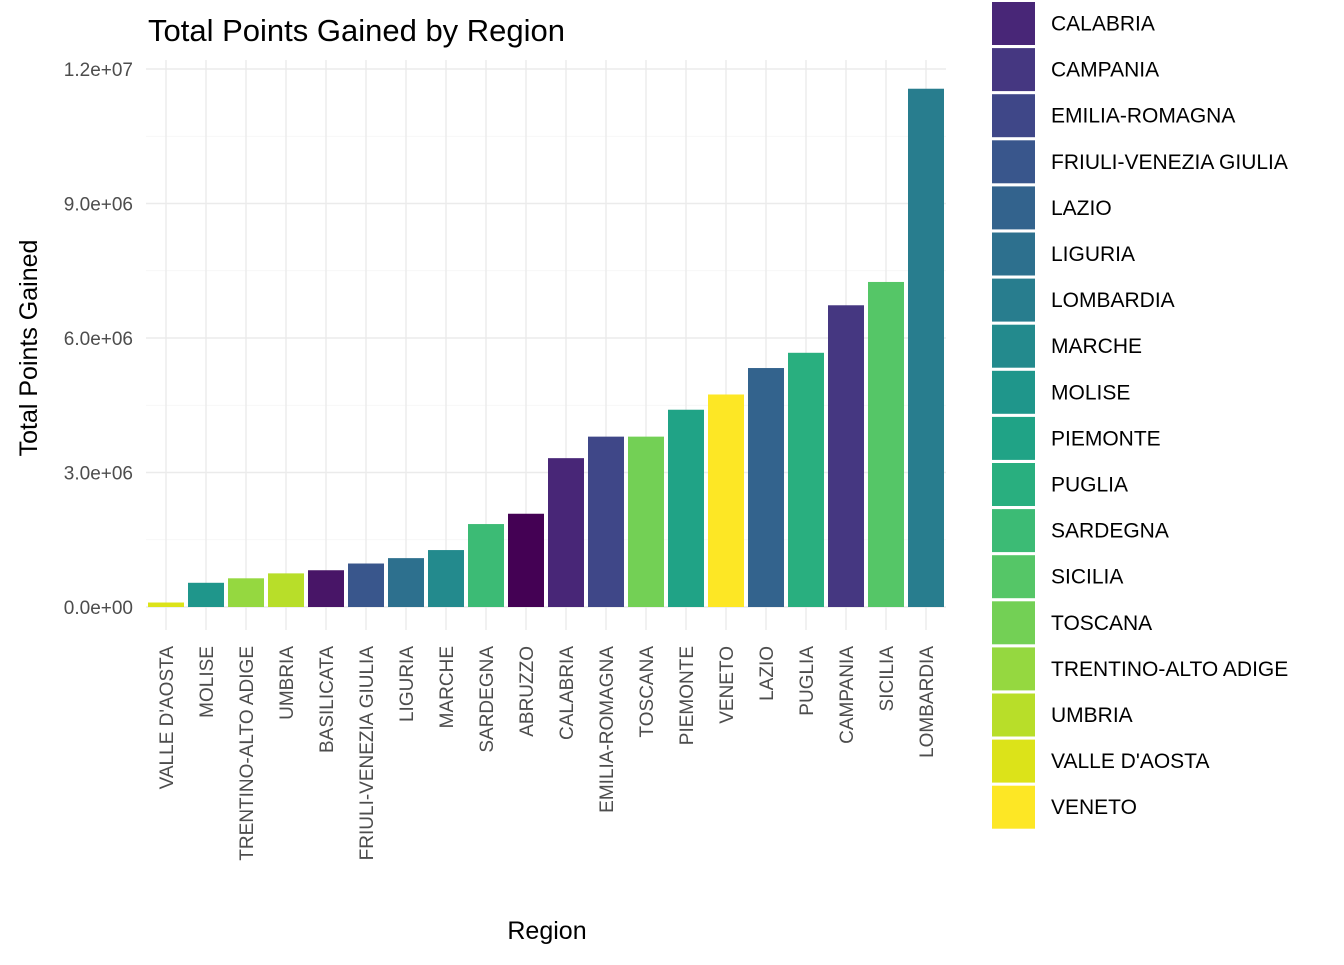  What do you see at coordinates (1081, 208) in the screenshot?
I see `legend-label: LAZIO` at bounding box center [1081, 208].